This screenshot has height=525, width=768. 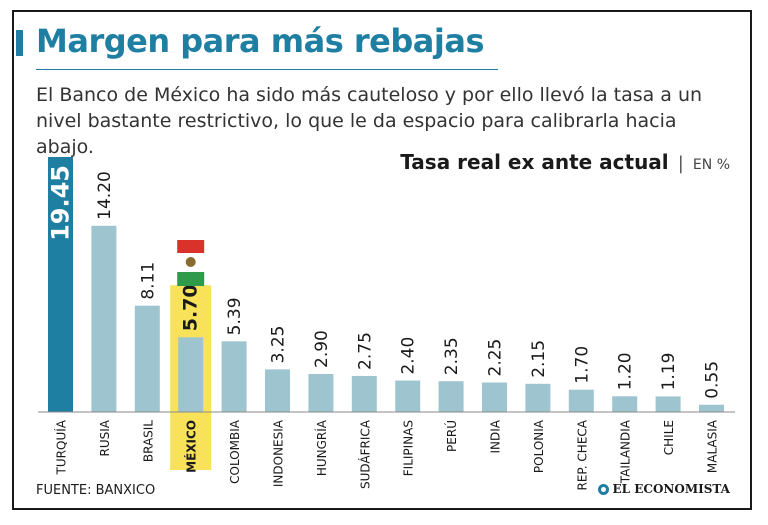 I want to click on category-label-4: COLOMBIA, so click(x=235, y=451).